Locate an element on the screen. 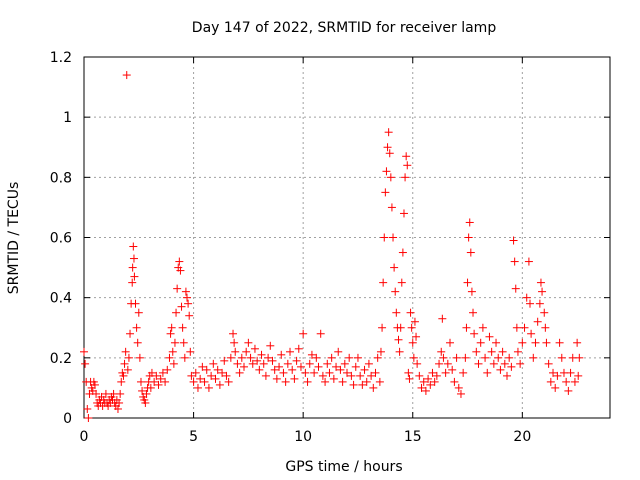 The height and width of the screenshot is (480, 640). y-axis-label: SRMTID / TECUs is located at coordinates (14, 238).